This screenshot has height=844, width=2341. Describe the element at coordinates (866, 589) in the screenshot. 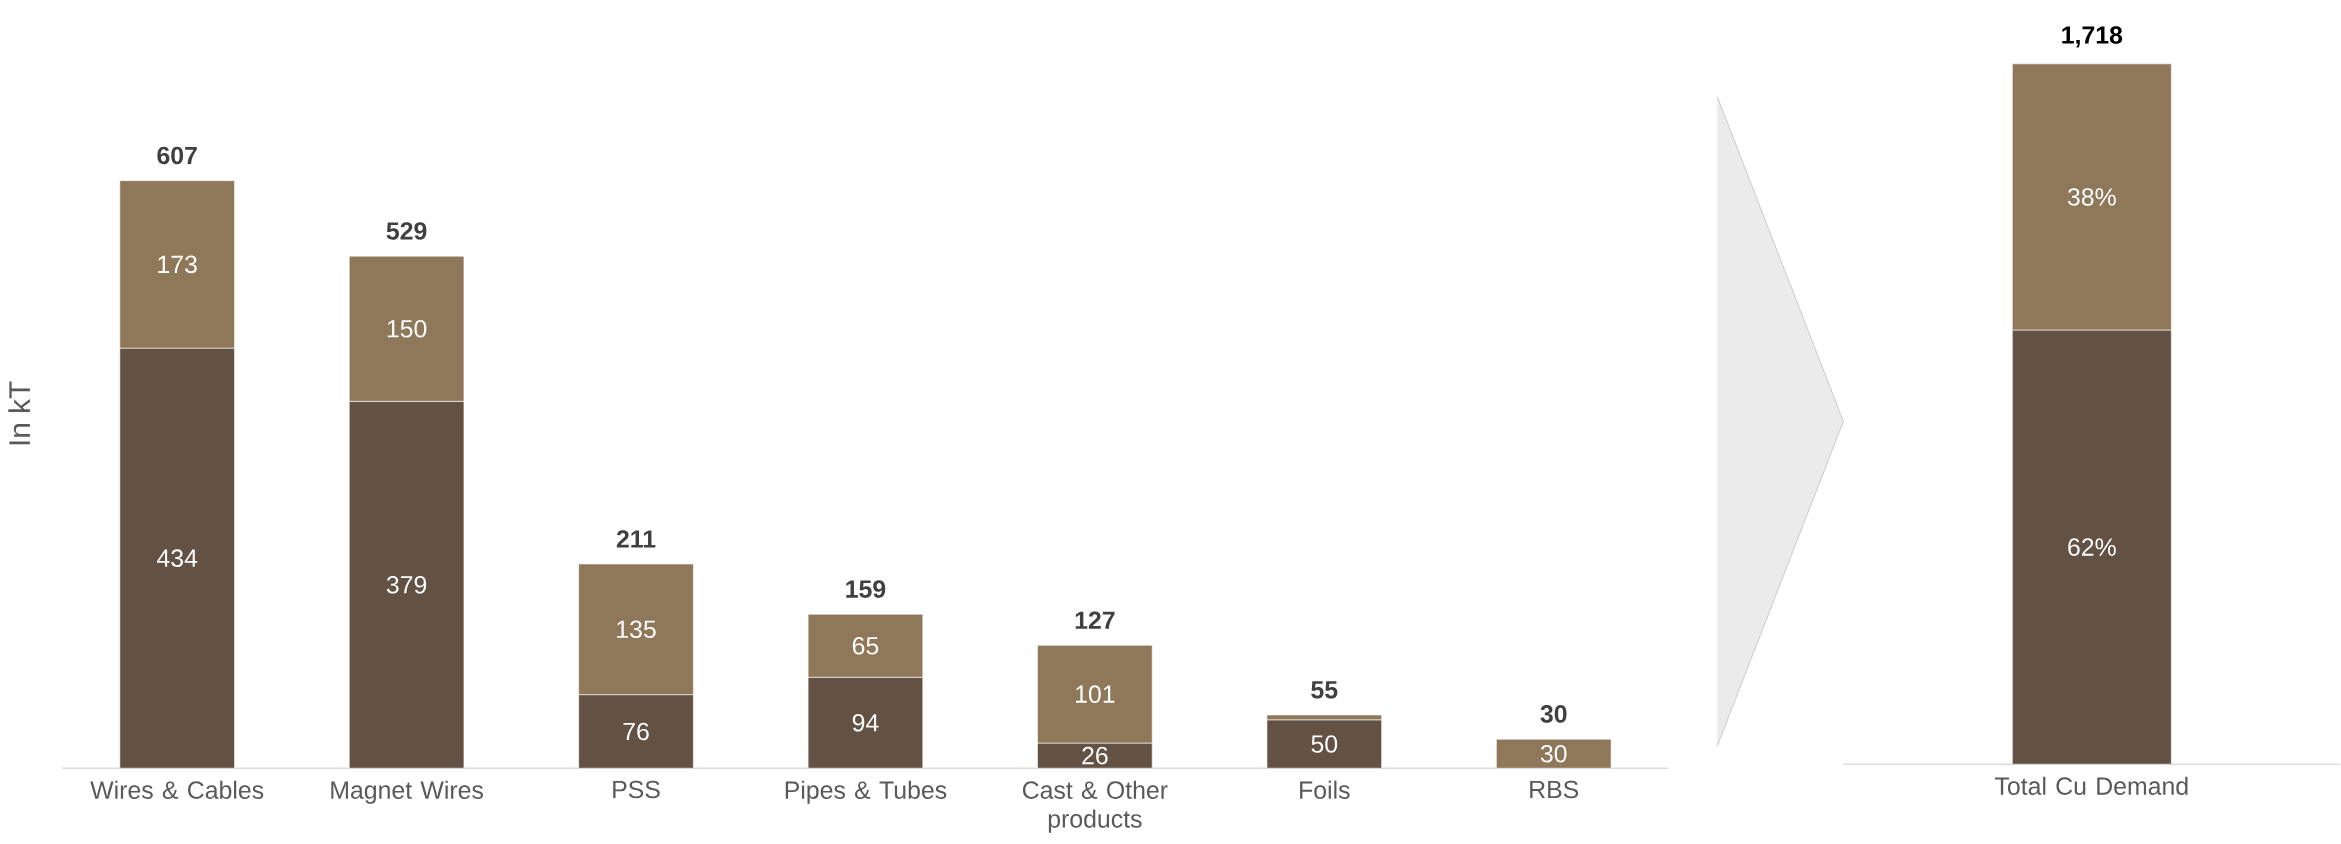

I see `total-label: 159` at that location.